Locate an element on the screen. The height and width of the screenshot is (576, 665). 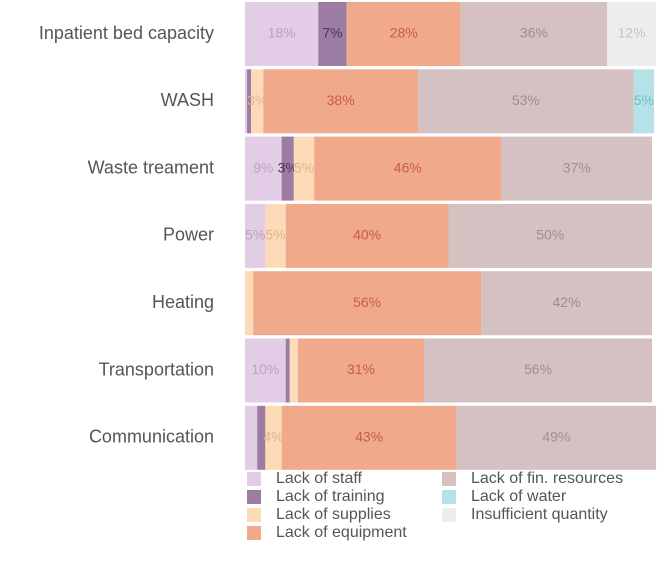
category-label: Transportation is located at coordinates (156, 369).